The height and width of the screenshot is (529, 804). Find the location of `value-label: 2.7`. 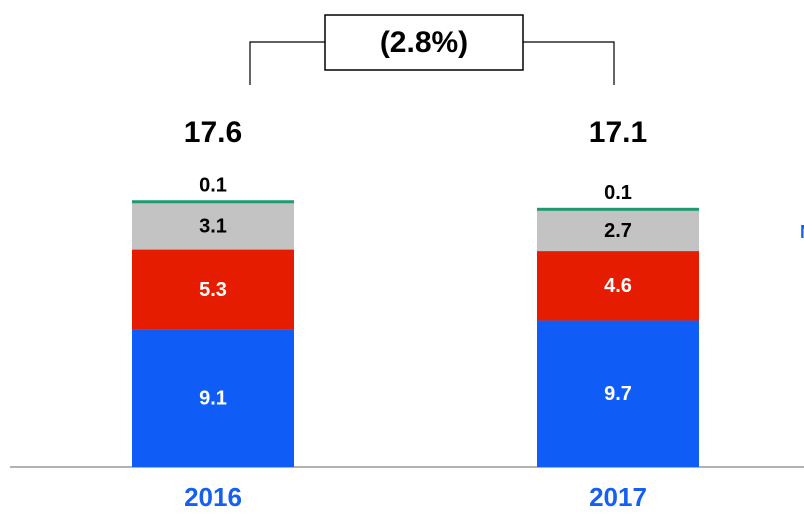

value-label: 2.7 is located at coordinates (618, 231).